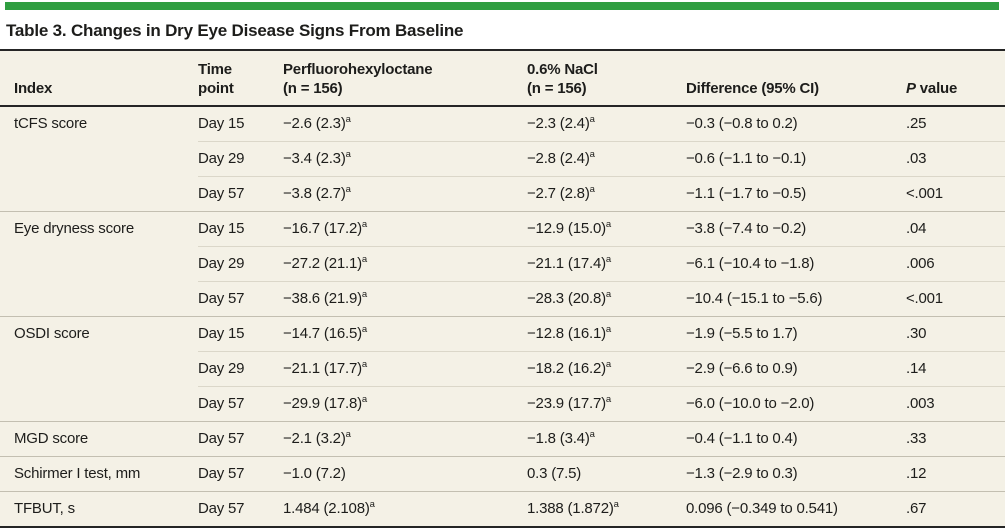 The width and height of the screenshot is (1008, 528). I want to click on cell-nacl-value: −12.8 (16.1)a, so click(606, 334).